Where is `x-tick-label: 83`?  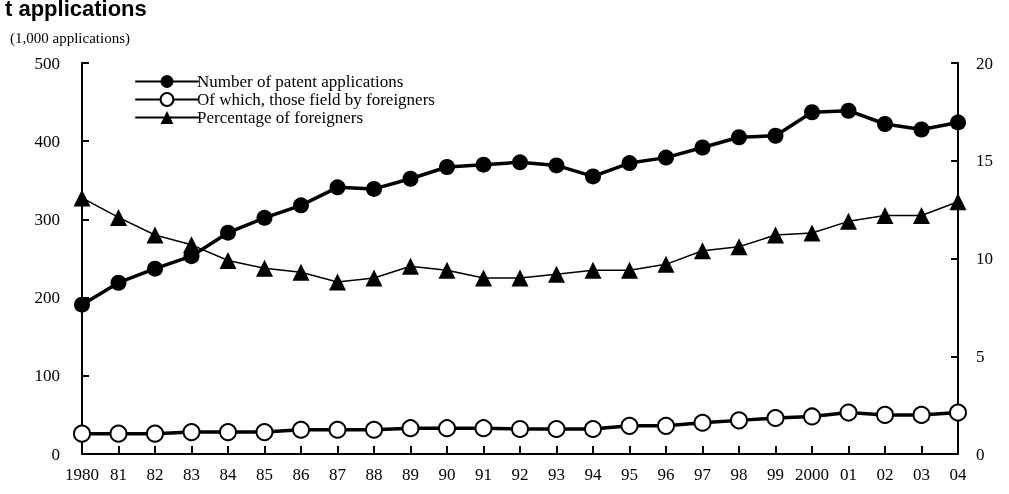
x-tick-label: 83 is located at coordinates (191, 474).